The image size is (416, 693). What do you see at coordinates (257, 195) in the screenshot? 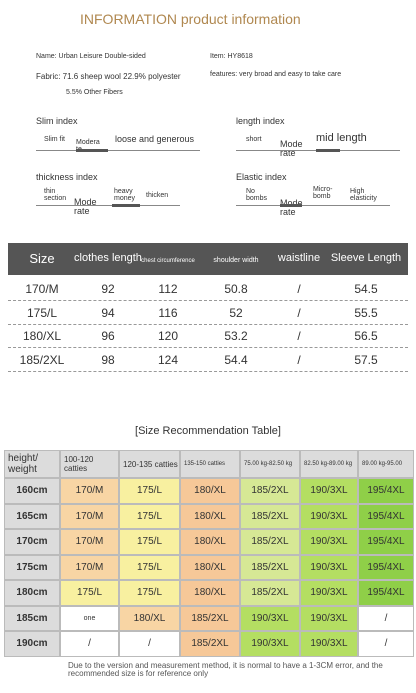
I see `index-option: No bombs` at bounding box center [257, 195].